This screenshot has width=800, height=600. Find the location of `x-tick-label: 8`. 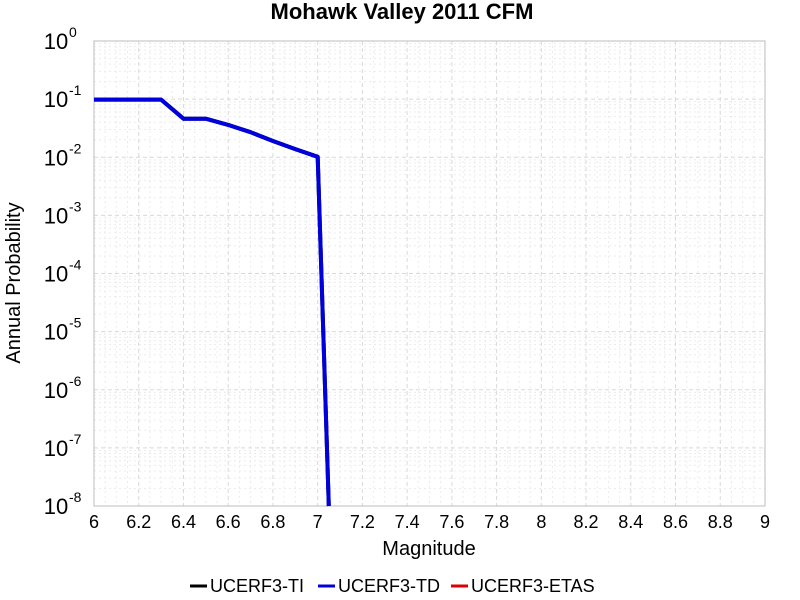

x-tick-label: 8 is located at coordinates (541, 522).